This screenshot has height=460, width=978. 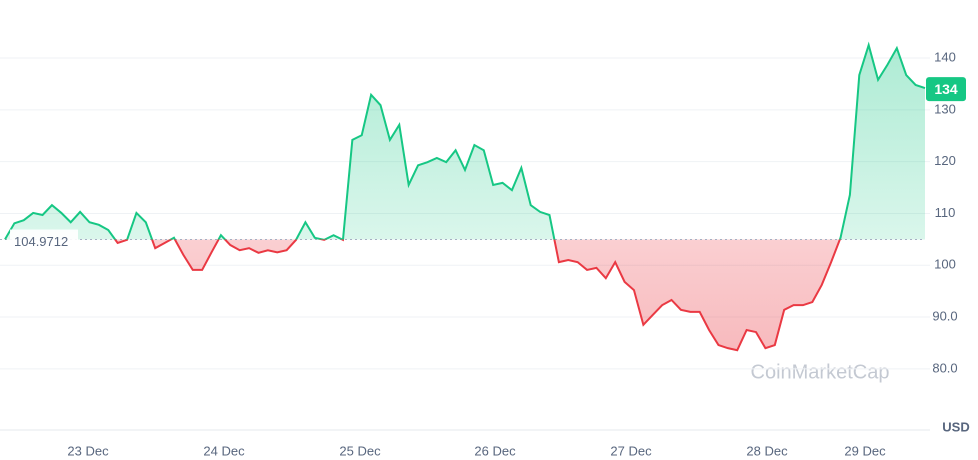 What do you see at coordinates (945, 160) in the screenshot?
I see `y-tick-label: 120` at bounding box center [945, 160].